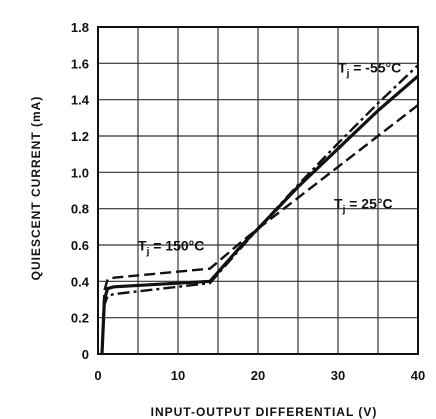 This screenshot has width=436, height=419. What do you see at coordinates (264, 412) in the screenshot?
I see `x-axis-title: INPUT-OUTPUT DIFFERENTIAL (V)` at bounding box center [264, 412].